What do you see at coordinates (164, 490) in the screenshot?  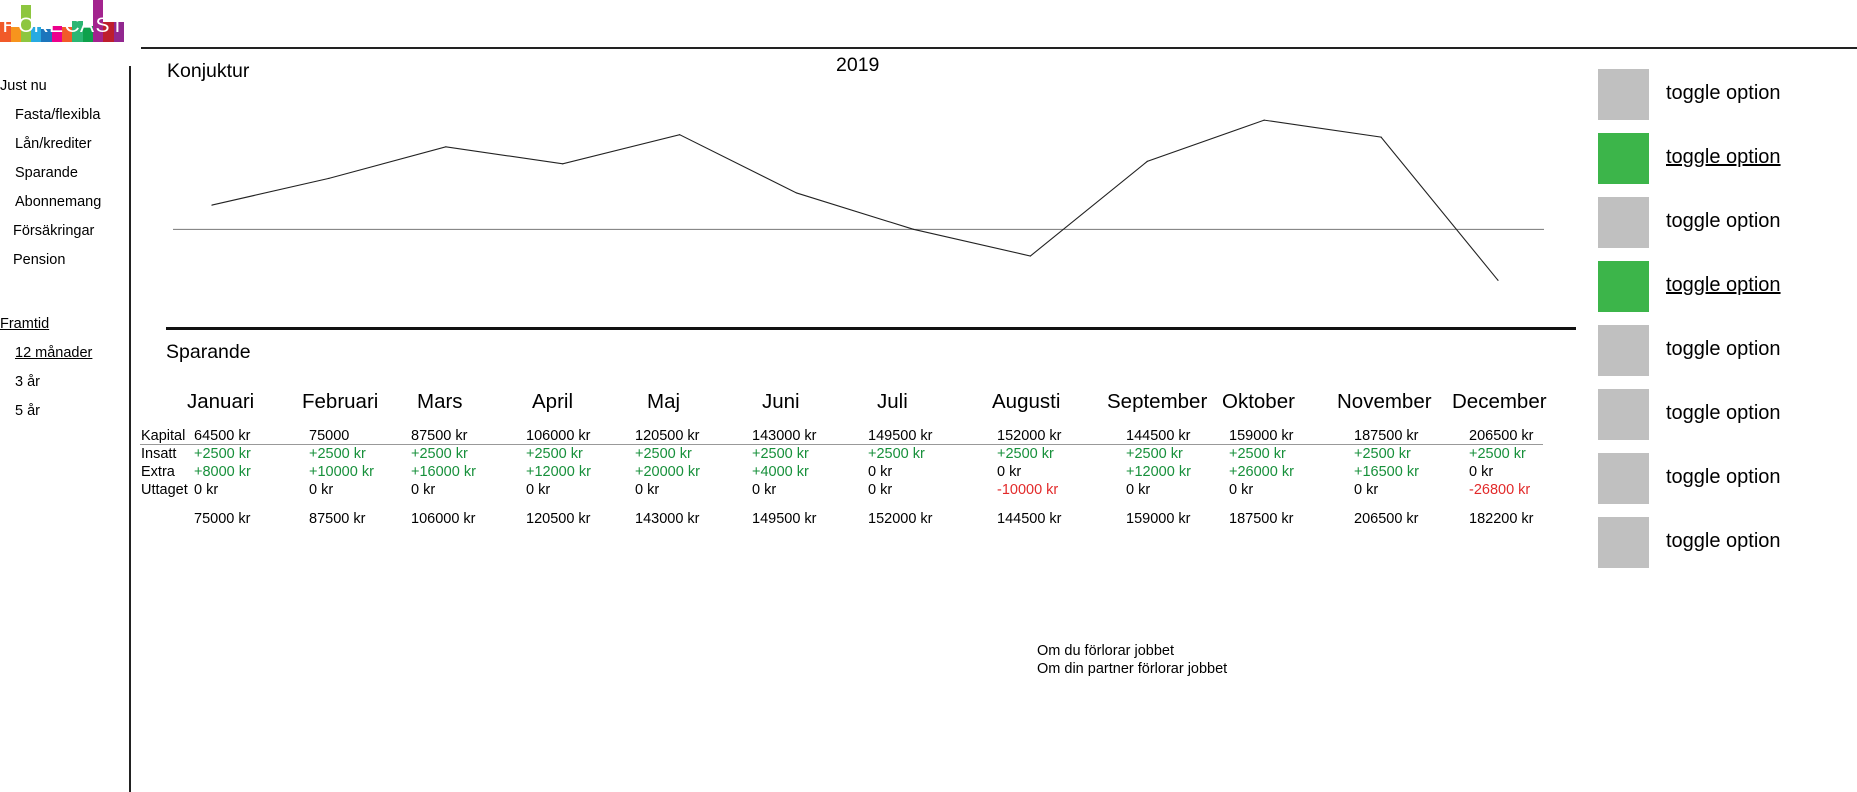 I see `row-label-uttaget: Uttaget` at bounding box center [164, 490].